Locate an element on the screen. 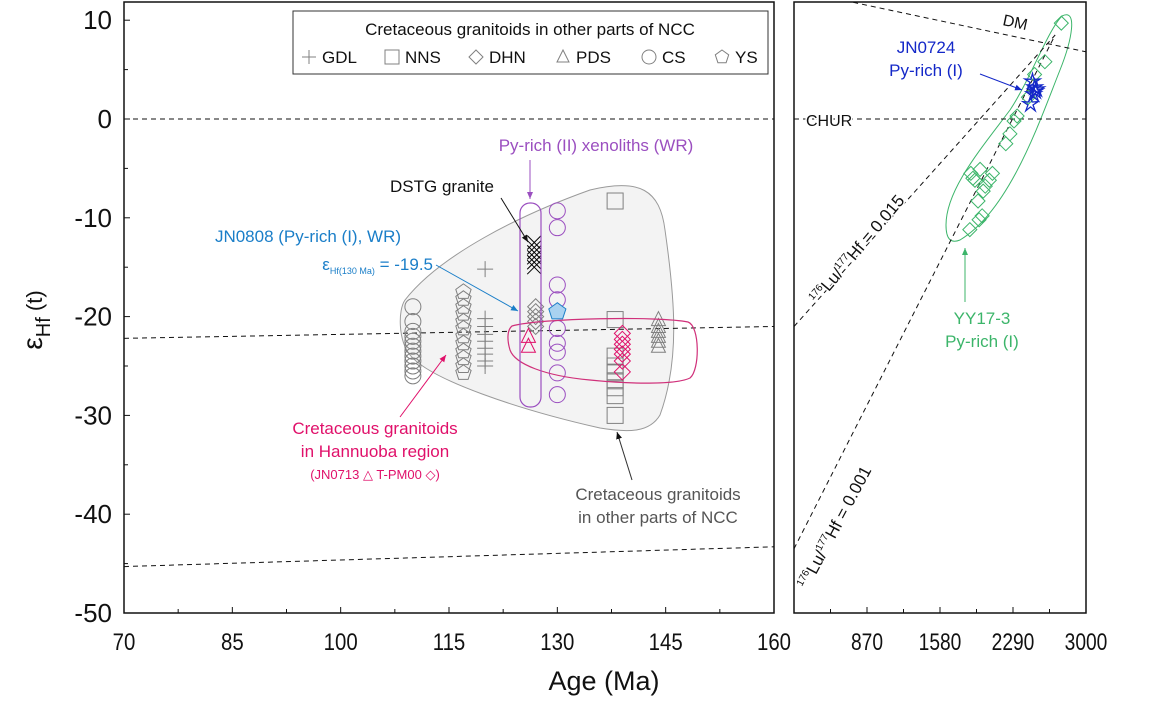 The width and height of the screenshot is (1152, 703). x-tick-label: 870 is located at coordinates (867, 642).